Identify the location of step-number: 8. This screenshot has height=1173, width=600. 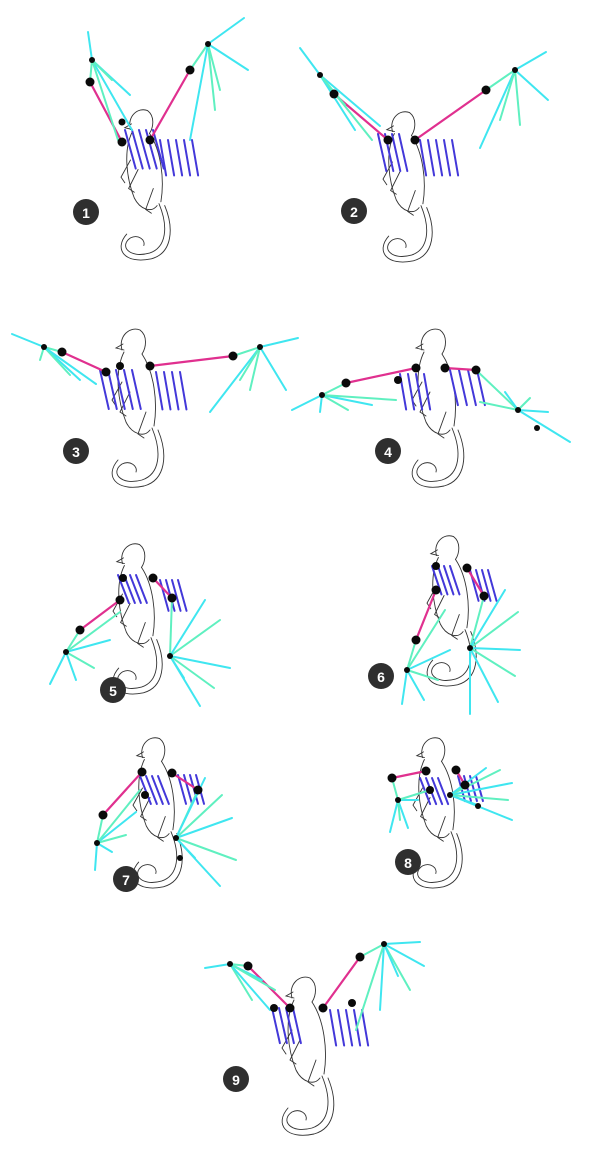
(408, 863).